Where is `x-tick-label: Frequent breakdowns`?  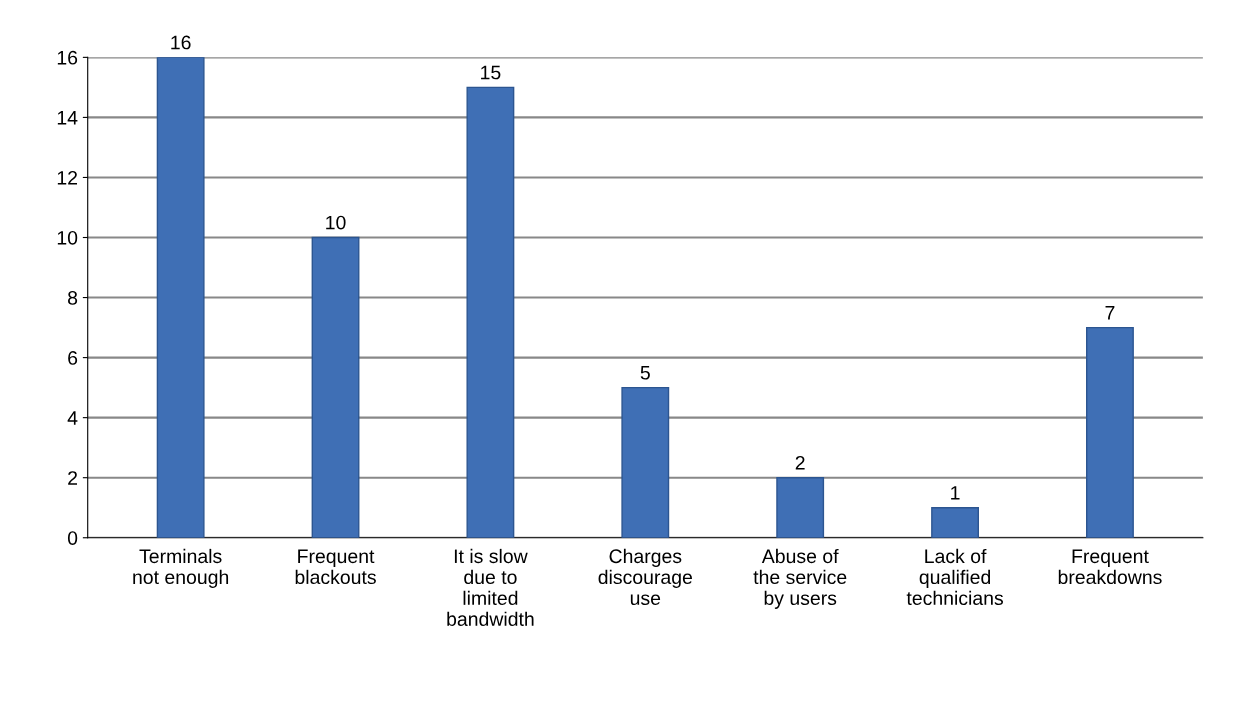 x-tick-label: Frequent breakdowns is located at coordinates (1110, 567).